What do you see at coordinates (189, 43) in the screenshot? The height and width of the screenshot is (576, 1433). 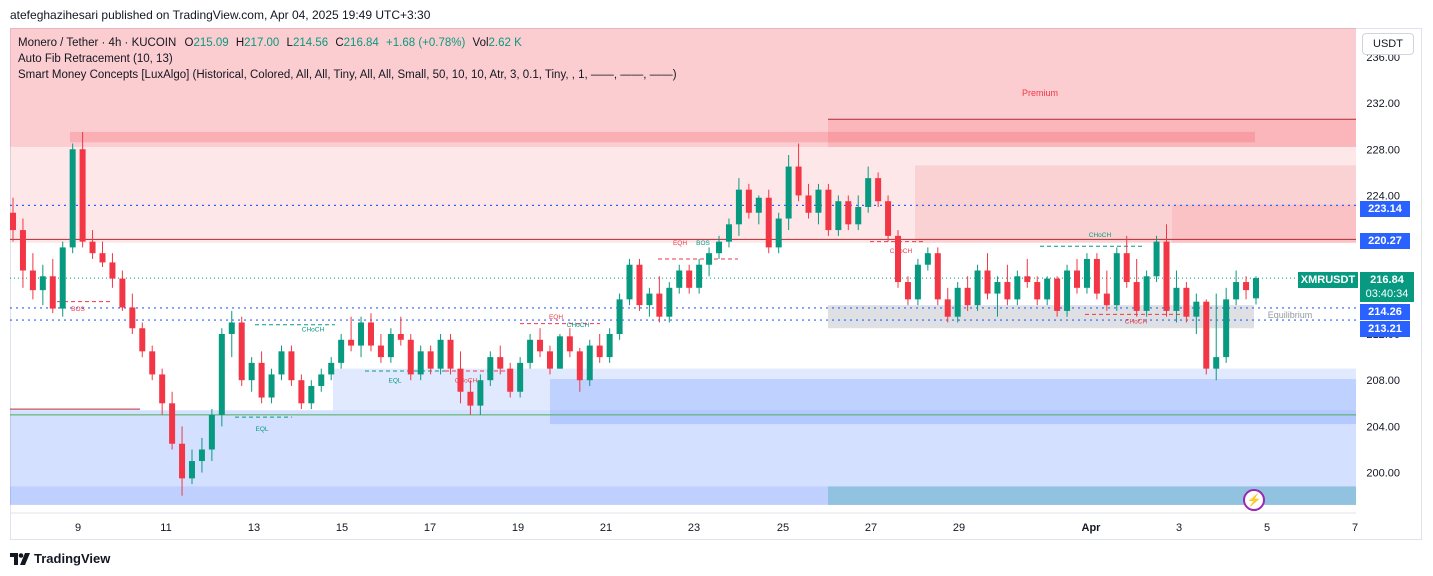 I see `open-label: O` at bounding box center [189, 43].